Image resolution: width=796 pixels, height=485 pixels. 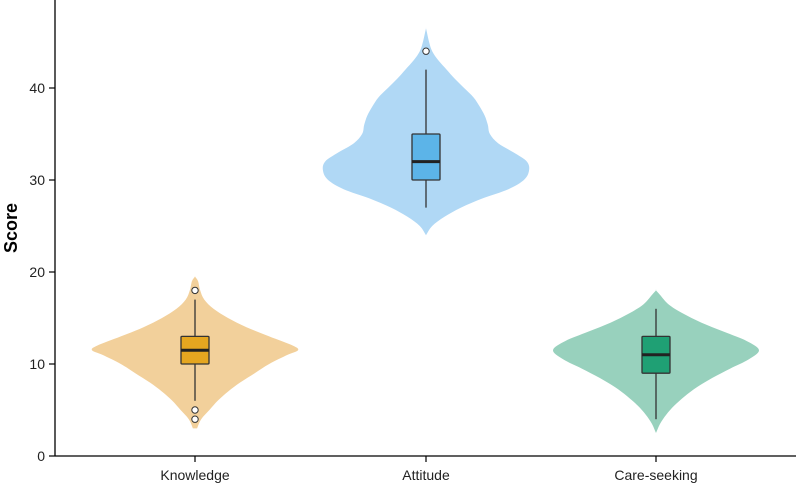 What do you see at coordinates (37, 272) in the screenshot?
I see `y-tick-label: 20` at bounding box center [37, 272].